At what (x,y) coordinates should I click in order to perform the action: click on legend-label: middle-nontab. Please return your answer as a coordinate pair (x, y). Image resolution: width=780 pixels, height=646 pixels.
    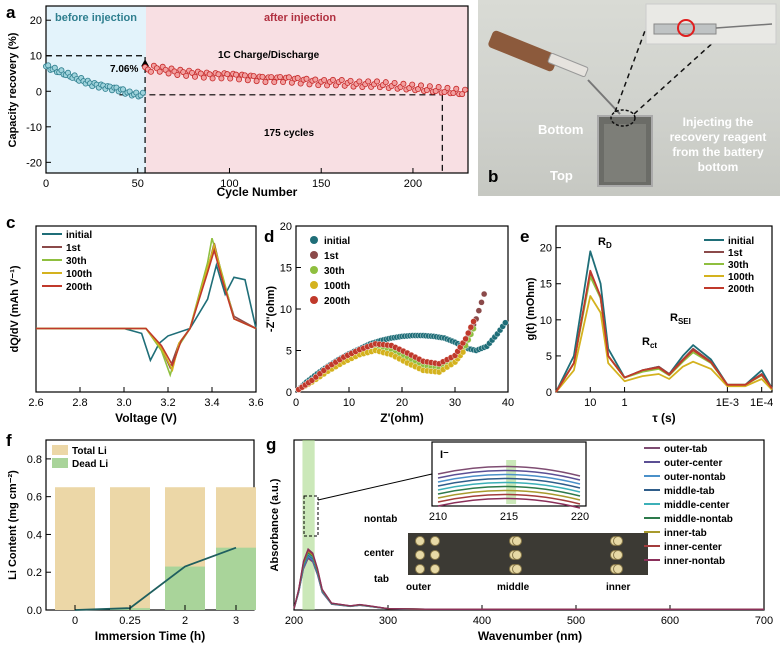
    Looking at the image, I should click on (698, 519).